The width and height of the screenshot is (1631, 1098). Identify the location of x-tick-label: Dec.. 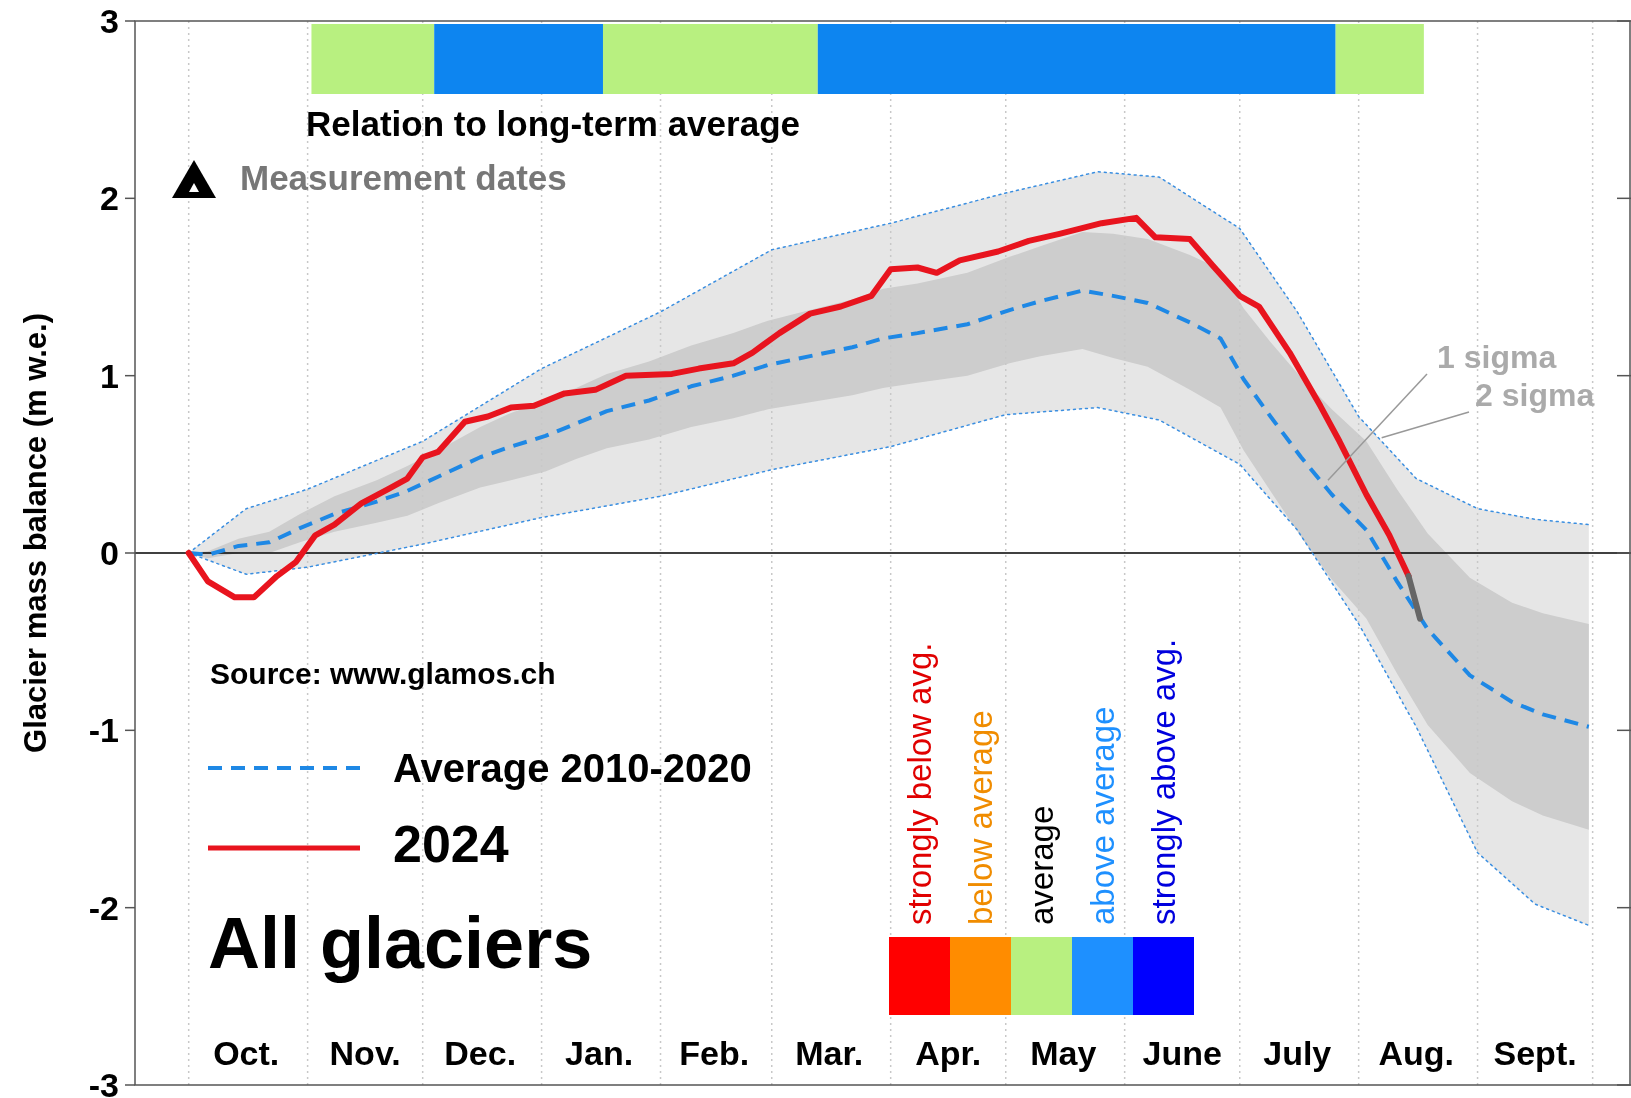
(480, 1053).